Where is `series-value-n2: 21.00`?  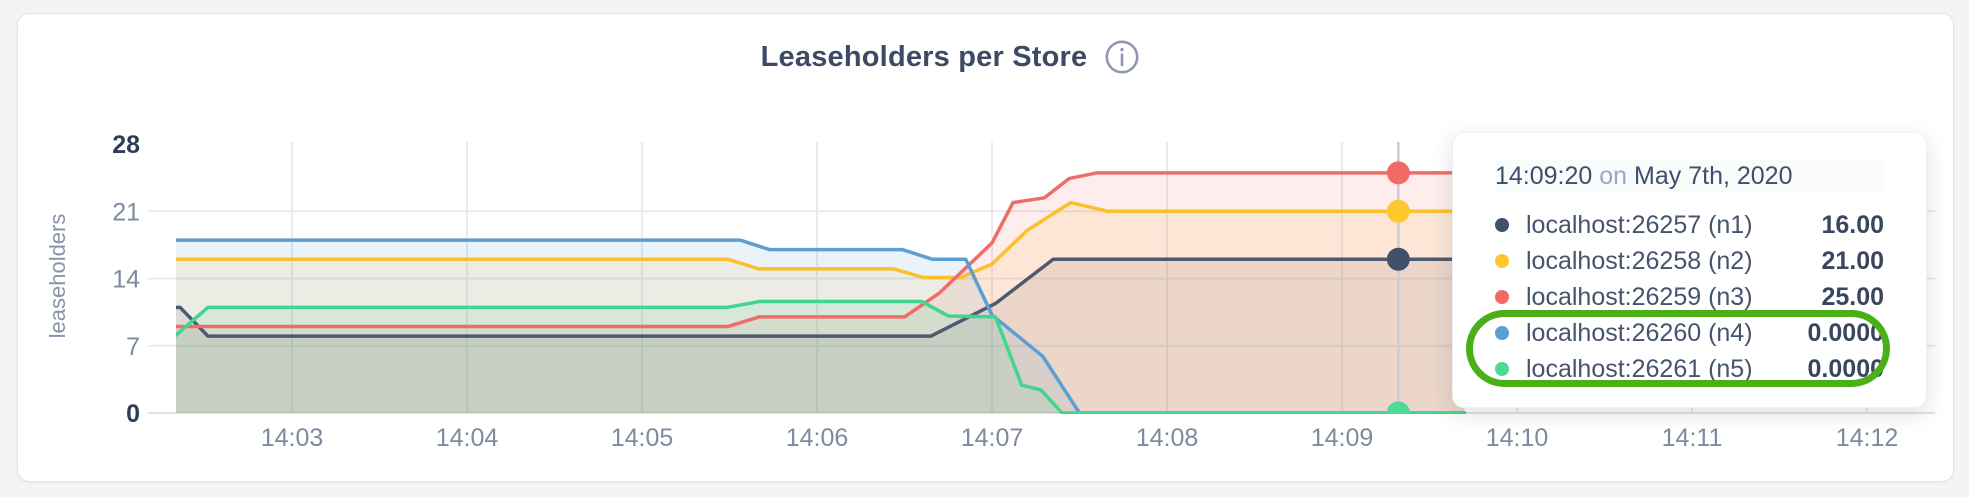 series-value-n2: 21.00 is located at coordinates (1852, 260).